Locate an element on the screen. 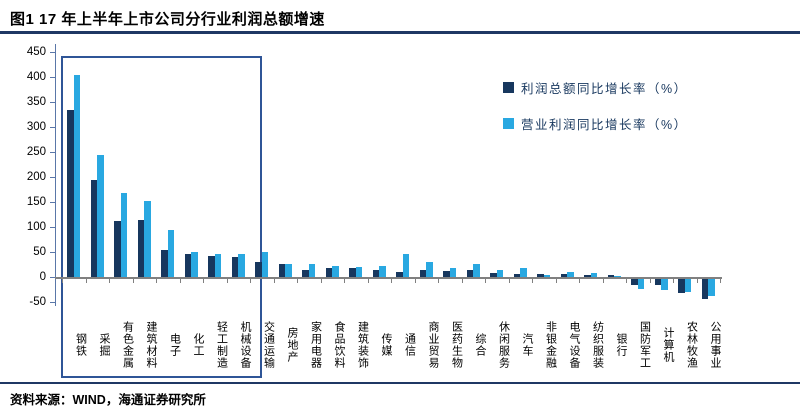  x-axis-label: 非银金融 is located at coordinates (550, 345).